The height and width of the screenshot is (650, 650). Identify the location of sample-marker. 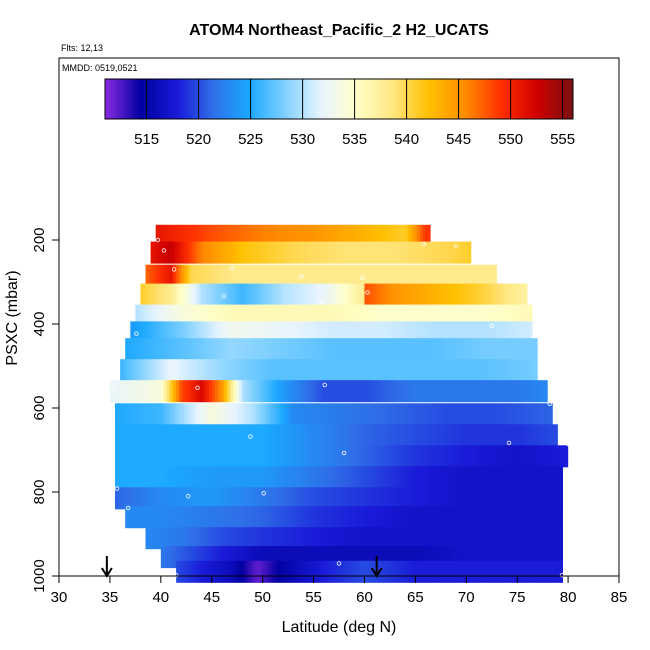
(263, 493).